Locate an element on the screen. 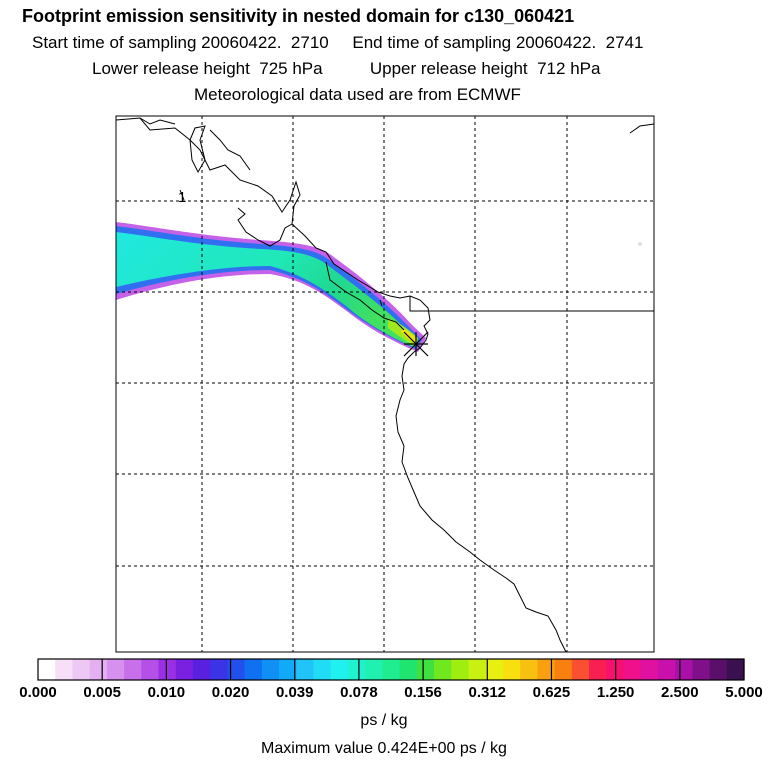 The height and width of the screenshot is (768, 768). release-point-marker is located at coordinates (416, 344).